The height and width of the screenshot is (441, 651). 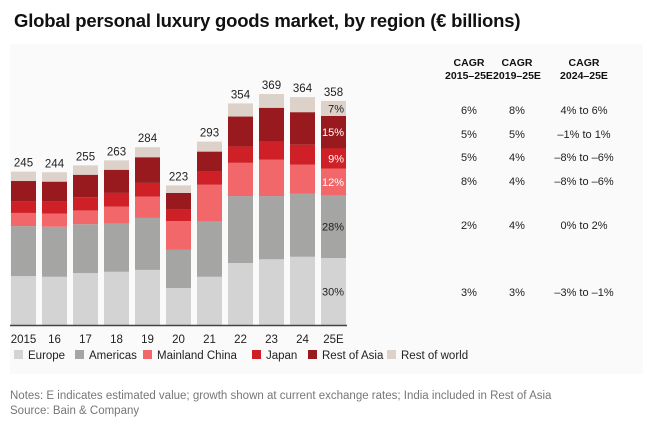 I want to click on cagr-cell-mainland-china: 8%, so click(x=469, y=182).